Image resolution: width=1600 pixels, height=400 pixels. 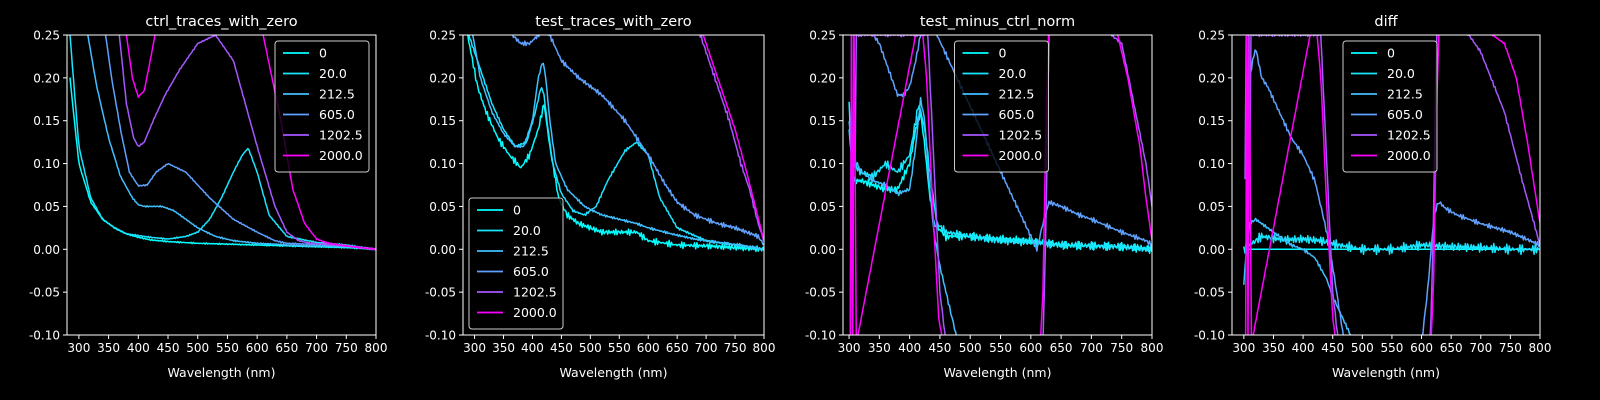 What do you see at coordinates (997, 22) in the screenshot?
I see `chart-title: test_minus_ctrl_norm` at bounding box center [997, 22].